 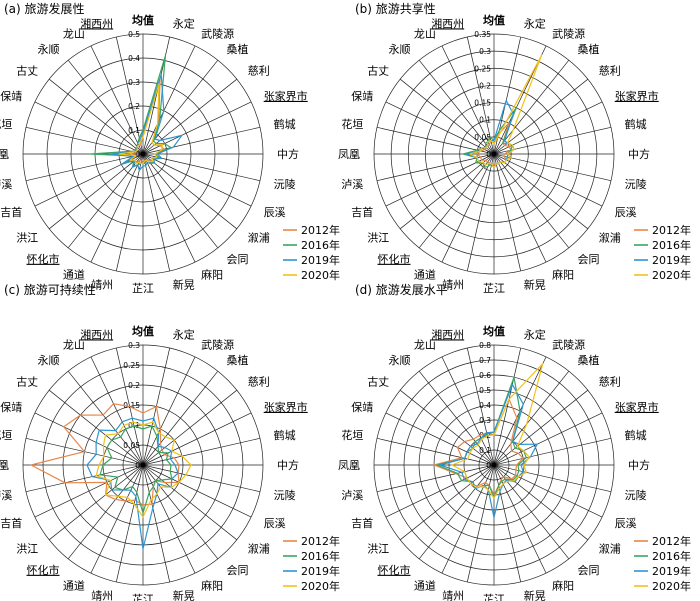 What do you see at coordinates (637, 407) in the screenshot?
I see `category-label: 张家界市` at bounding box center [637, 407].